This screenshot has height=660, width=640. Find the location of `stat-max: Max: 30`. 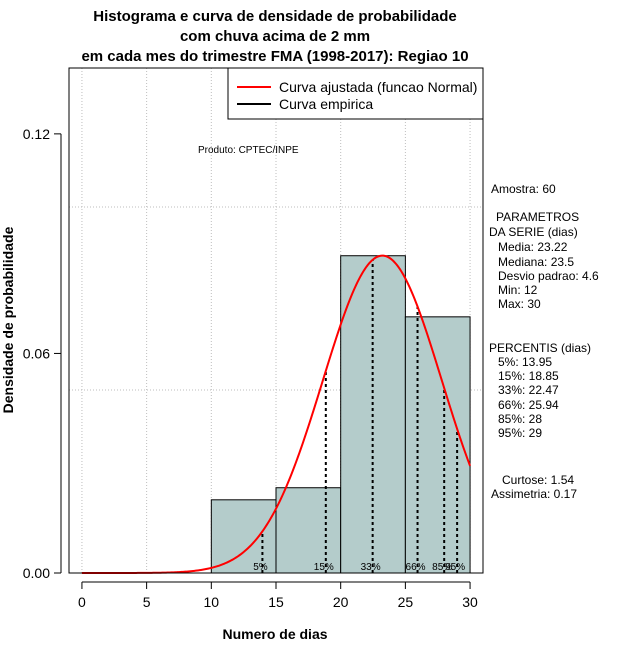

stat-max: Max: 30 is located at coordinates (519, 304).